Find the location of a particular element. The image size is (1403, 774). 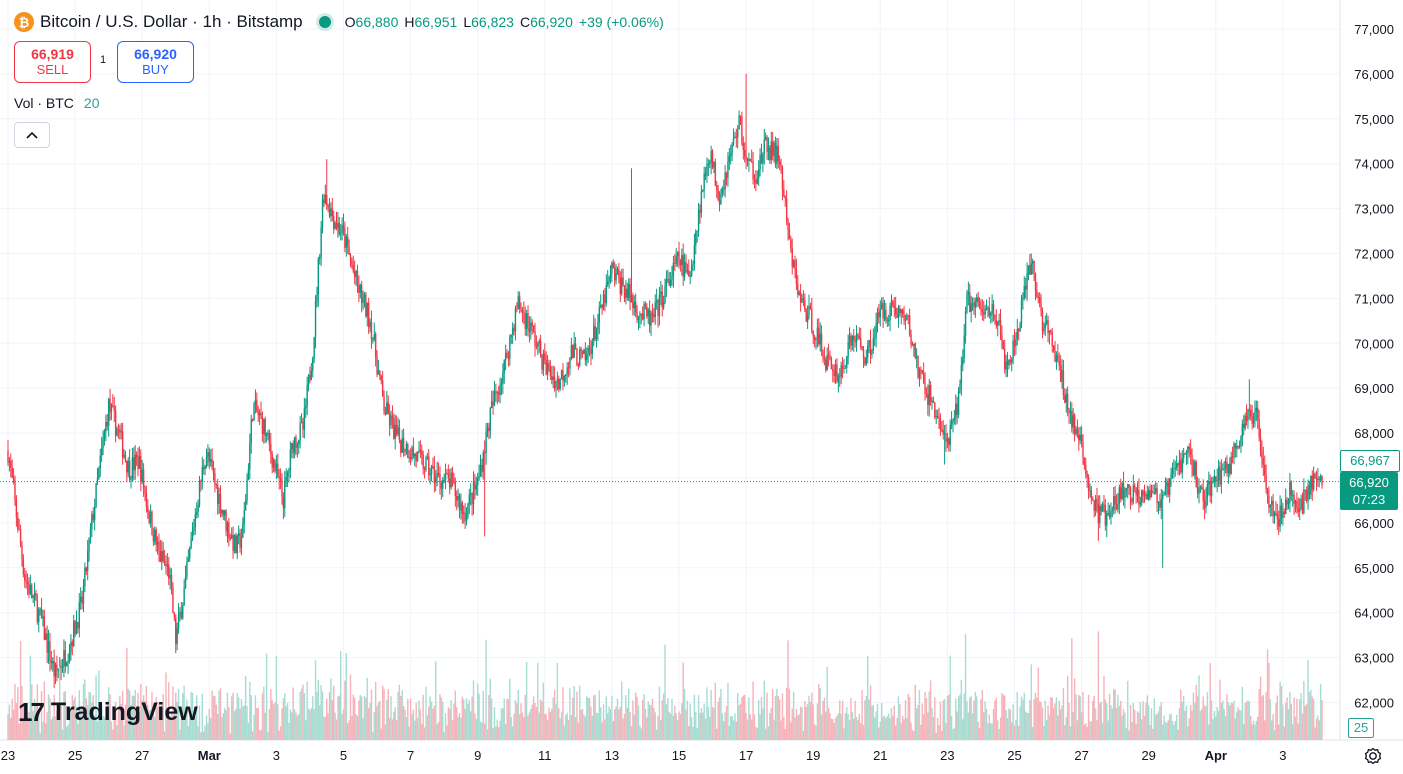

collapse-legend-button is located at coordinates (32, 135).